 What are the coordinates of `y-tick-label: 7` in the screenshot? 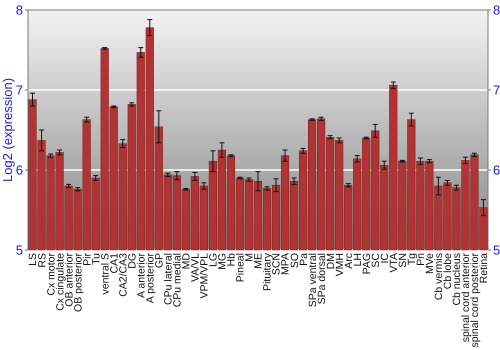 It's located at (19, 90).